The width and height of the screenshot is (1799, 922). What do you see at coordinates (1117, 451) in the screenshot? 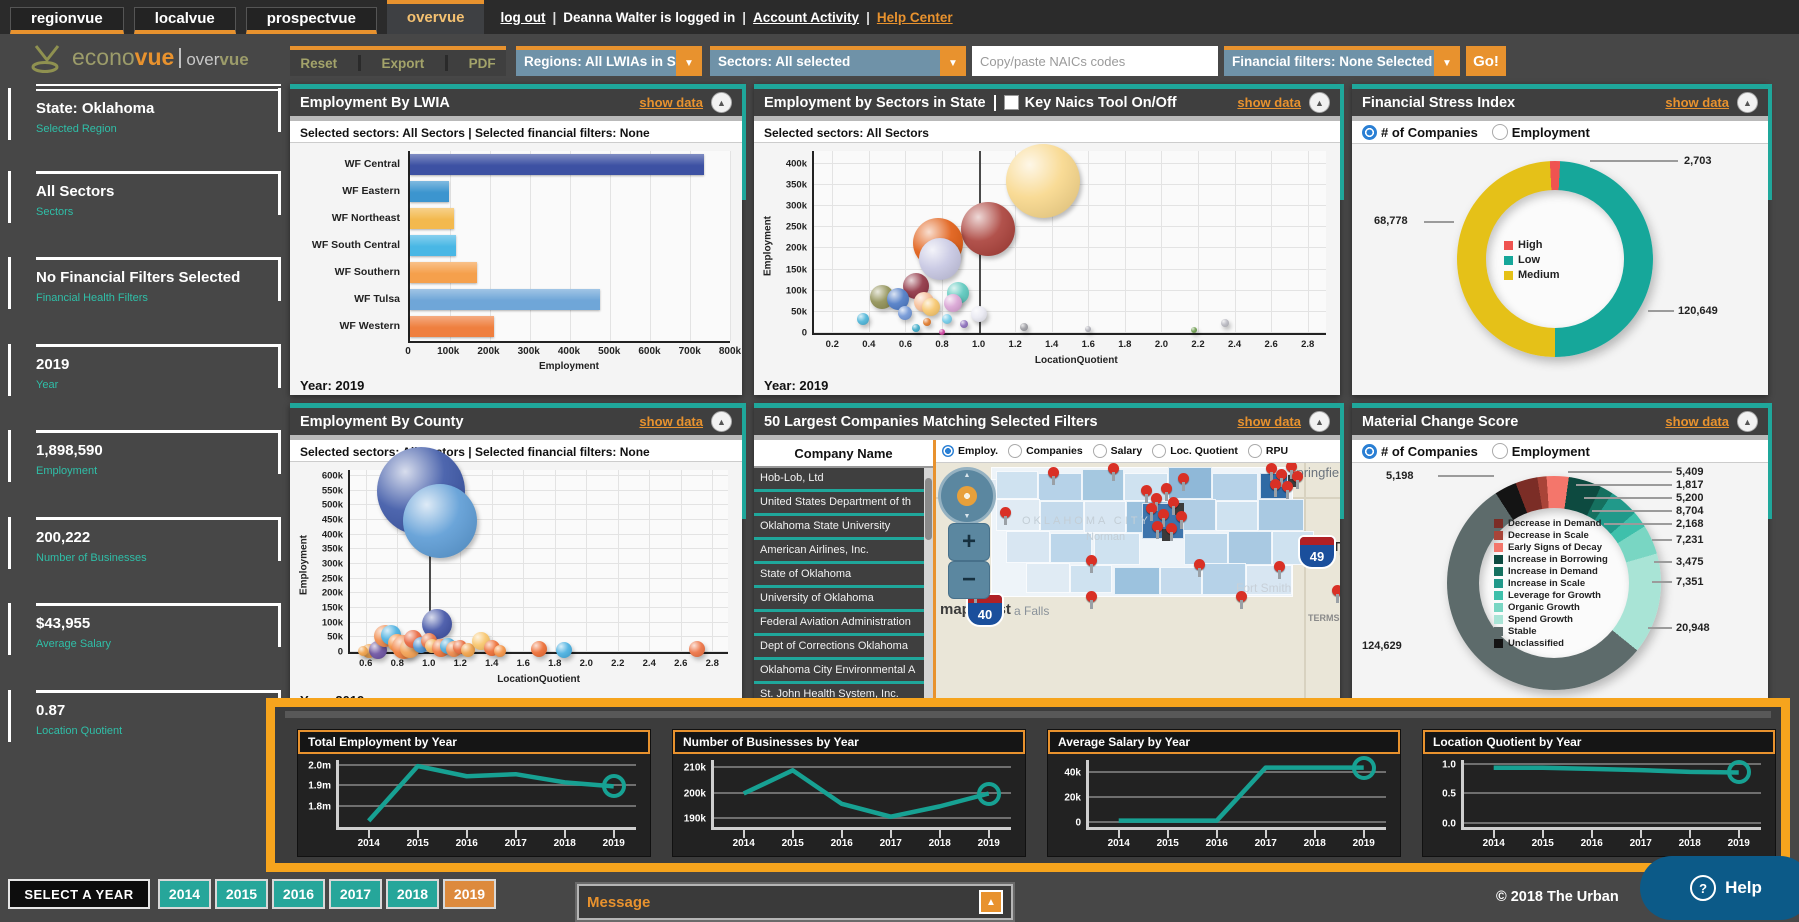
I see `radio-salary: Salary` at bounding box center [1117, 451].